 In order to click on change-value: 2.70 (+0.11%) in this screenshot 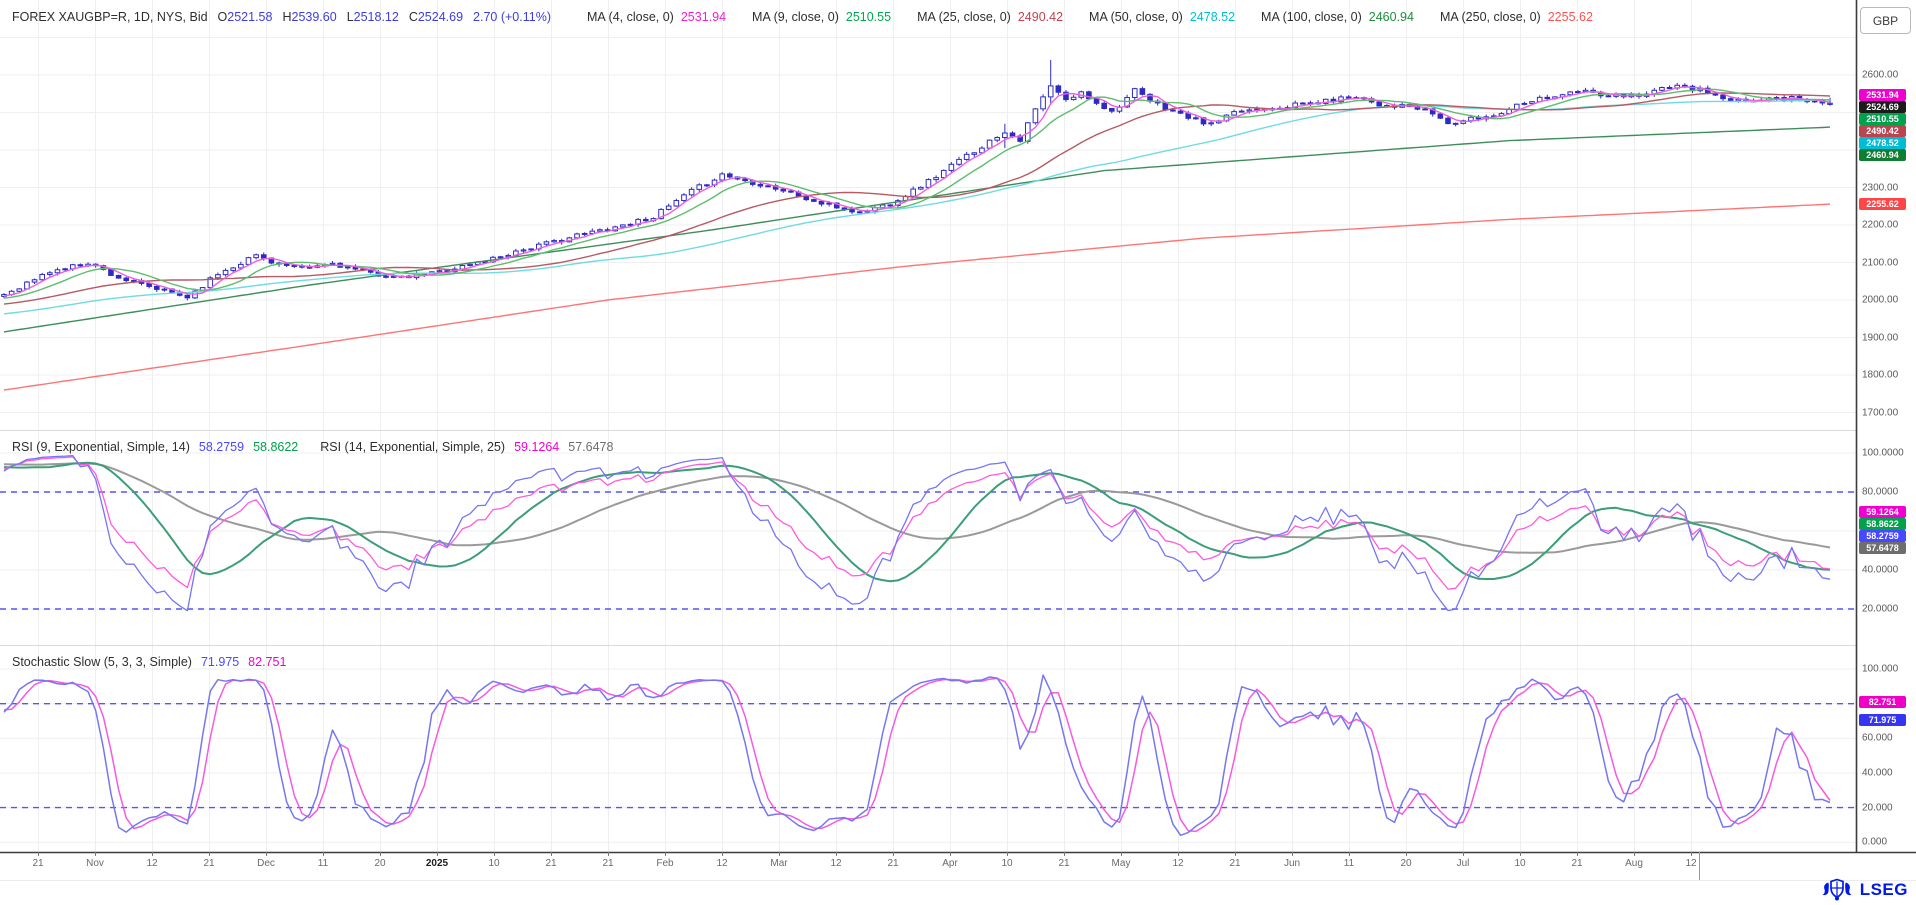, I will do `click(512, 17)`.